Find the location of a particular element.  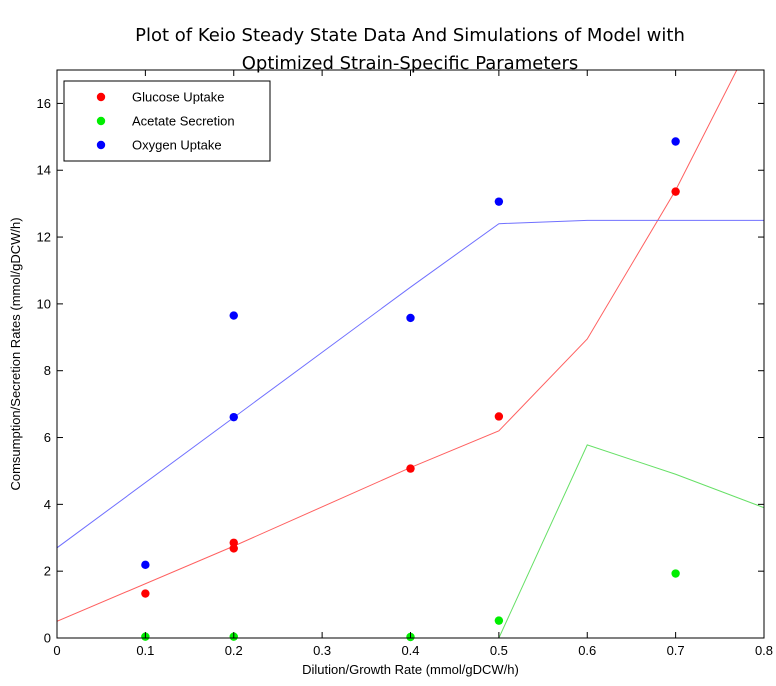

y-tick-label: 0 is located at coordinates (47, 638).